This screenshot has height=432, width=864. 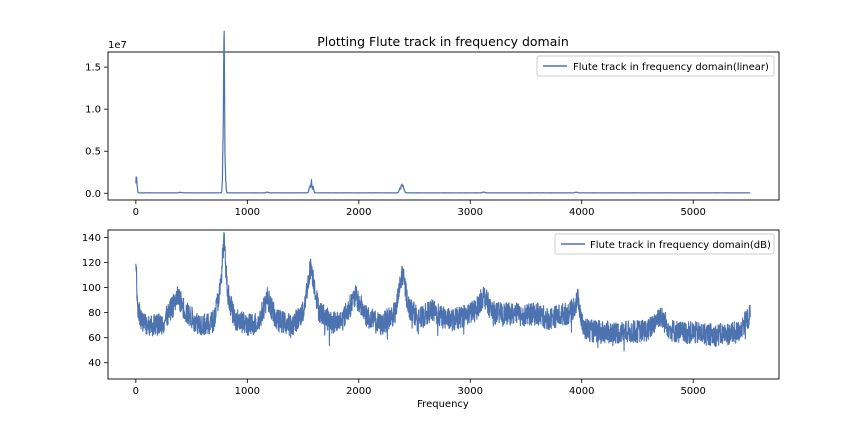 What do you see at coordinates (419, 209) in the screenshot?
I see `top-x-ticks: 0 1000 2000 3000 4000 5000` at bounding box center [419, 209].